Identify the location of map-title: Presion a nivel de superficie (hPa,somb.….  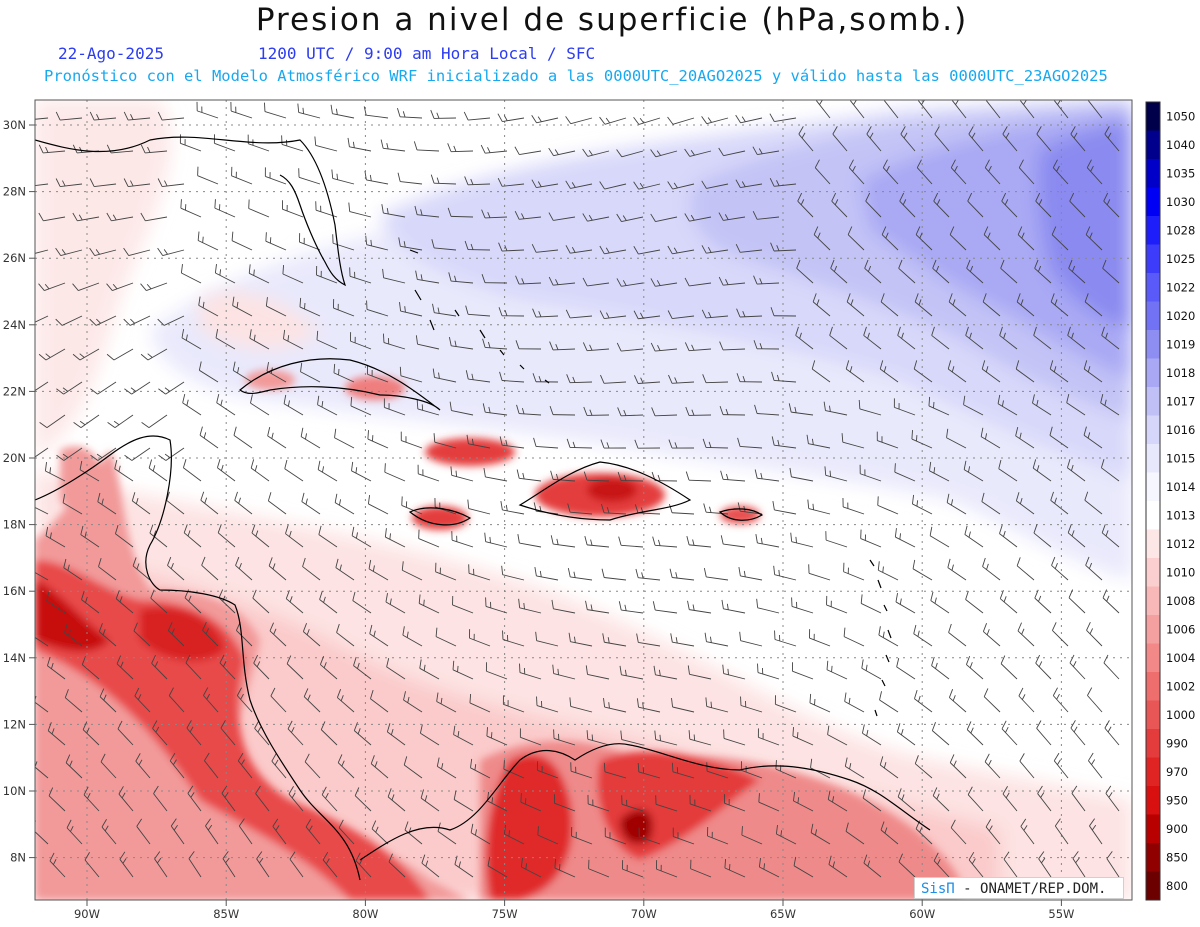
(612, 20).